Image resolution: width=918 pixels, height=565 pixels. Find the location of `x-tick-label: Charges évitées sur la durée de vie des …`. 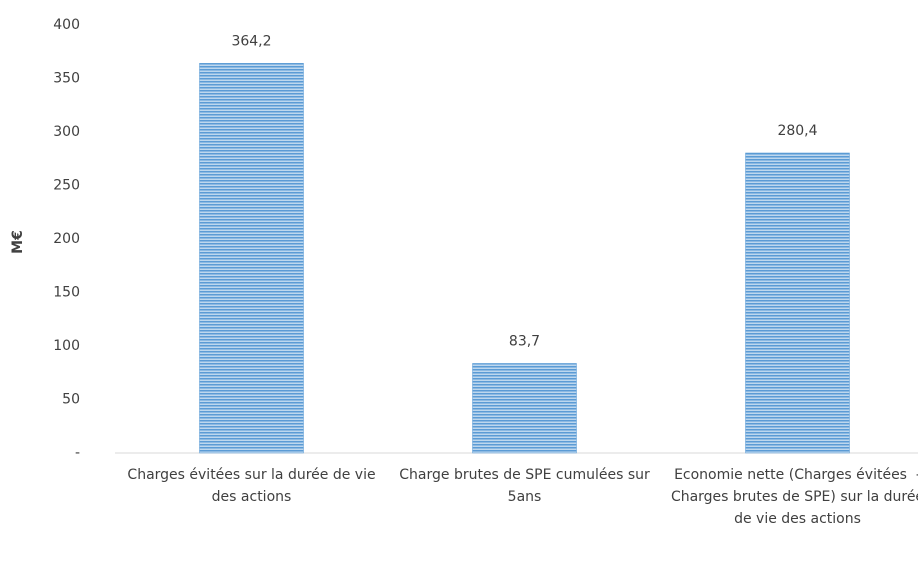

x-tick-label: Charges évitées sur la durée de vie des … is located at coordinates (254, 486).